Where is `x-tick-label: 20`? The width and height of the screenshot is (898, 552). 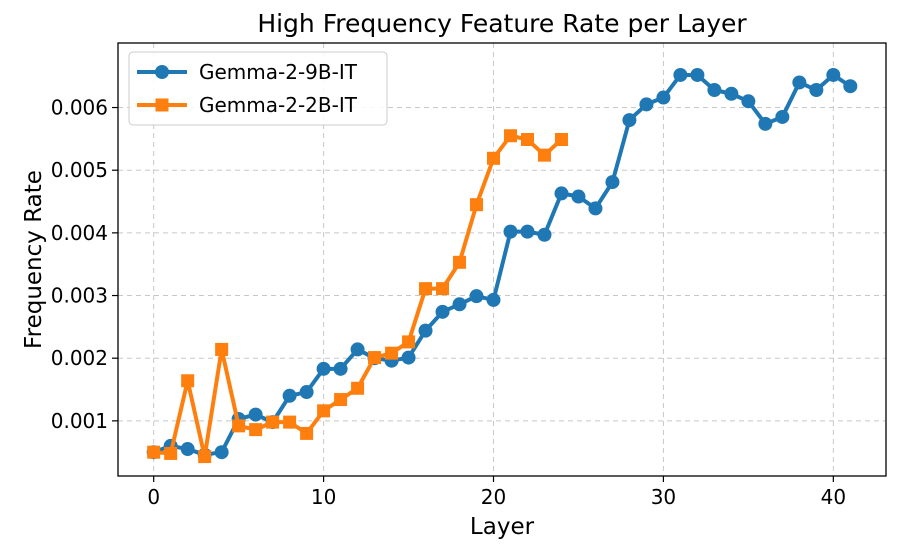
x-tick-label: 20 is located at coordinates (493, 497).